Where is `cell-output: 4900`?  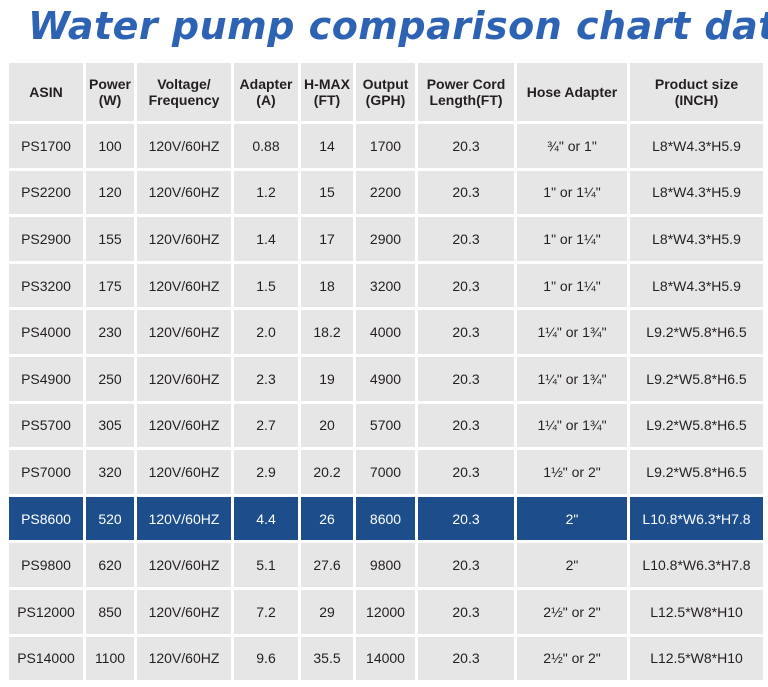
cell-output: 4900 is located at coordinates (385, 378).